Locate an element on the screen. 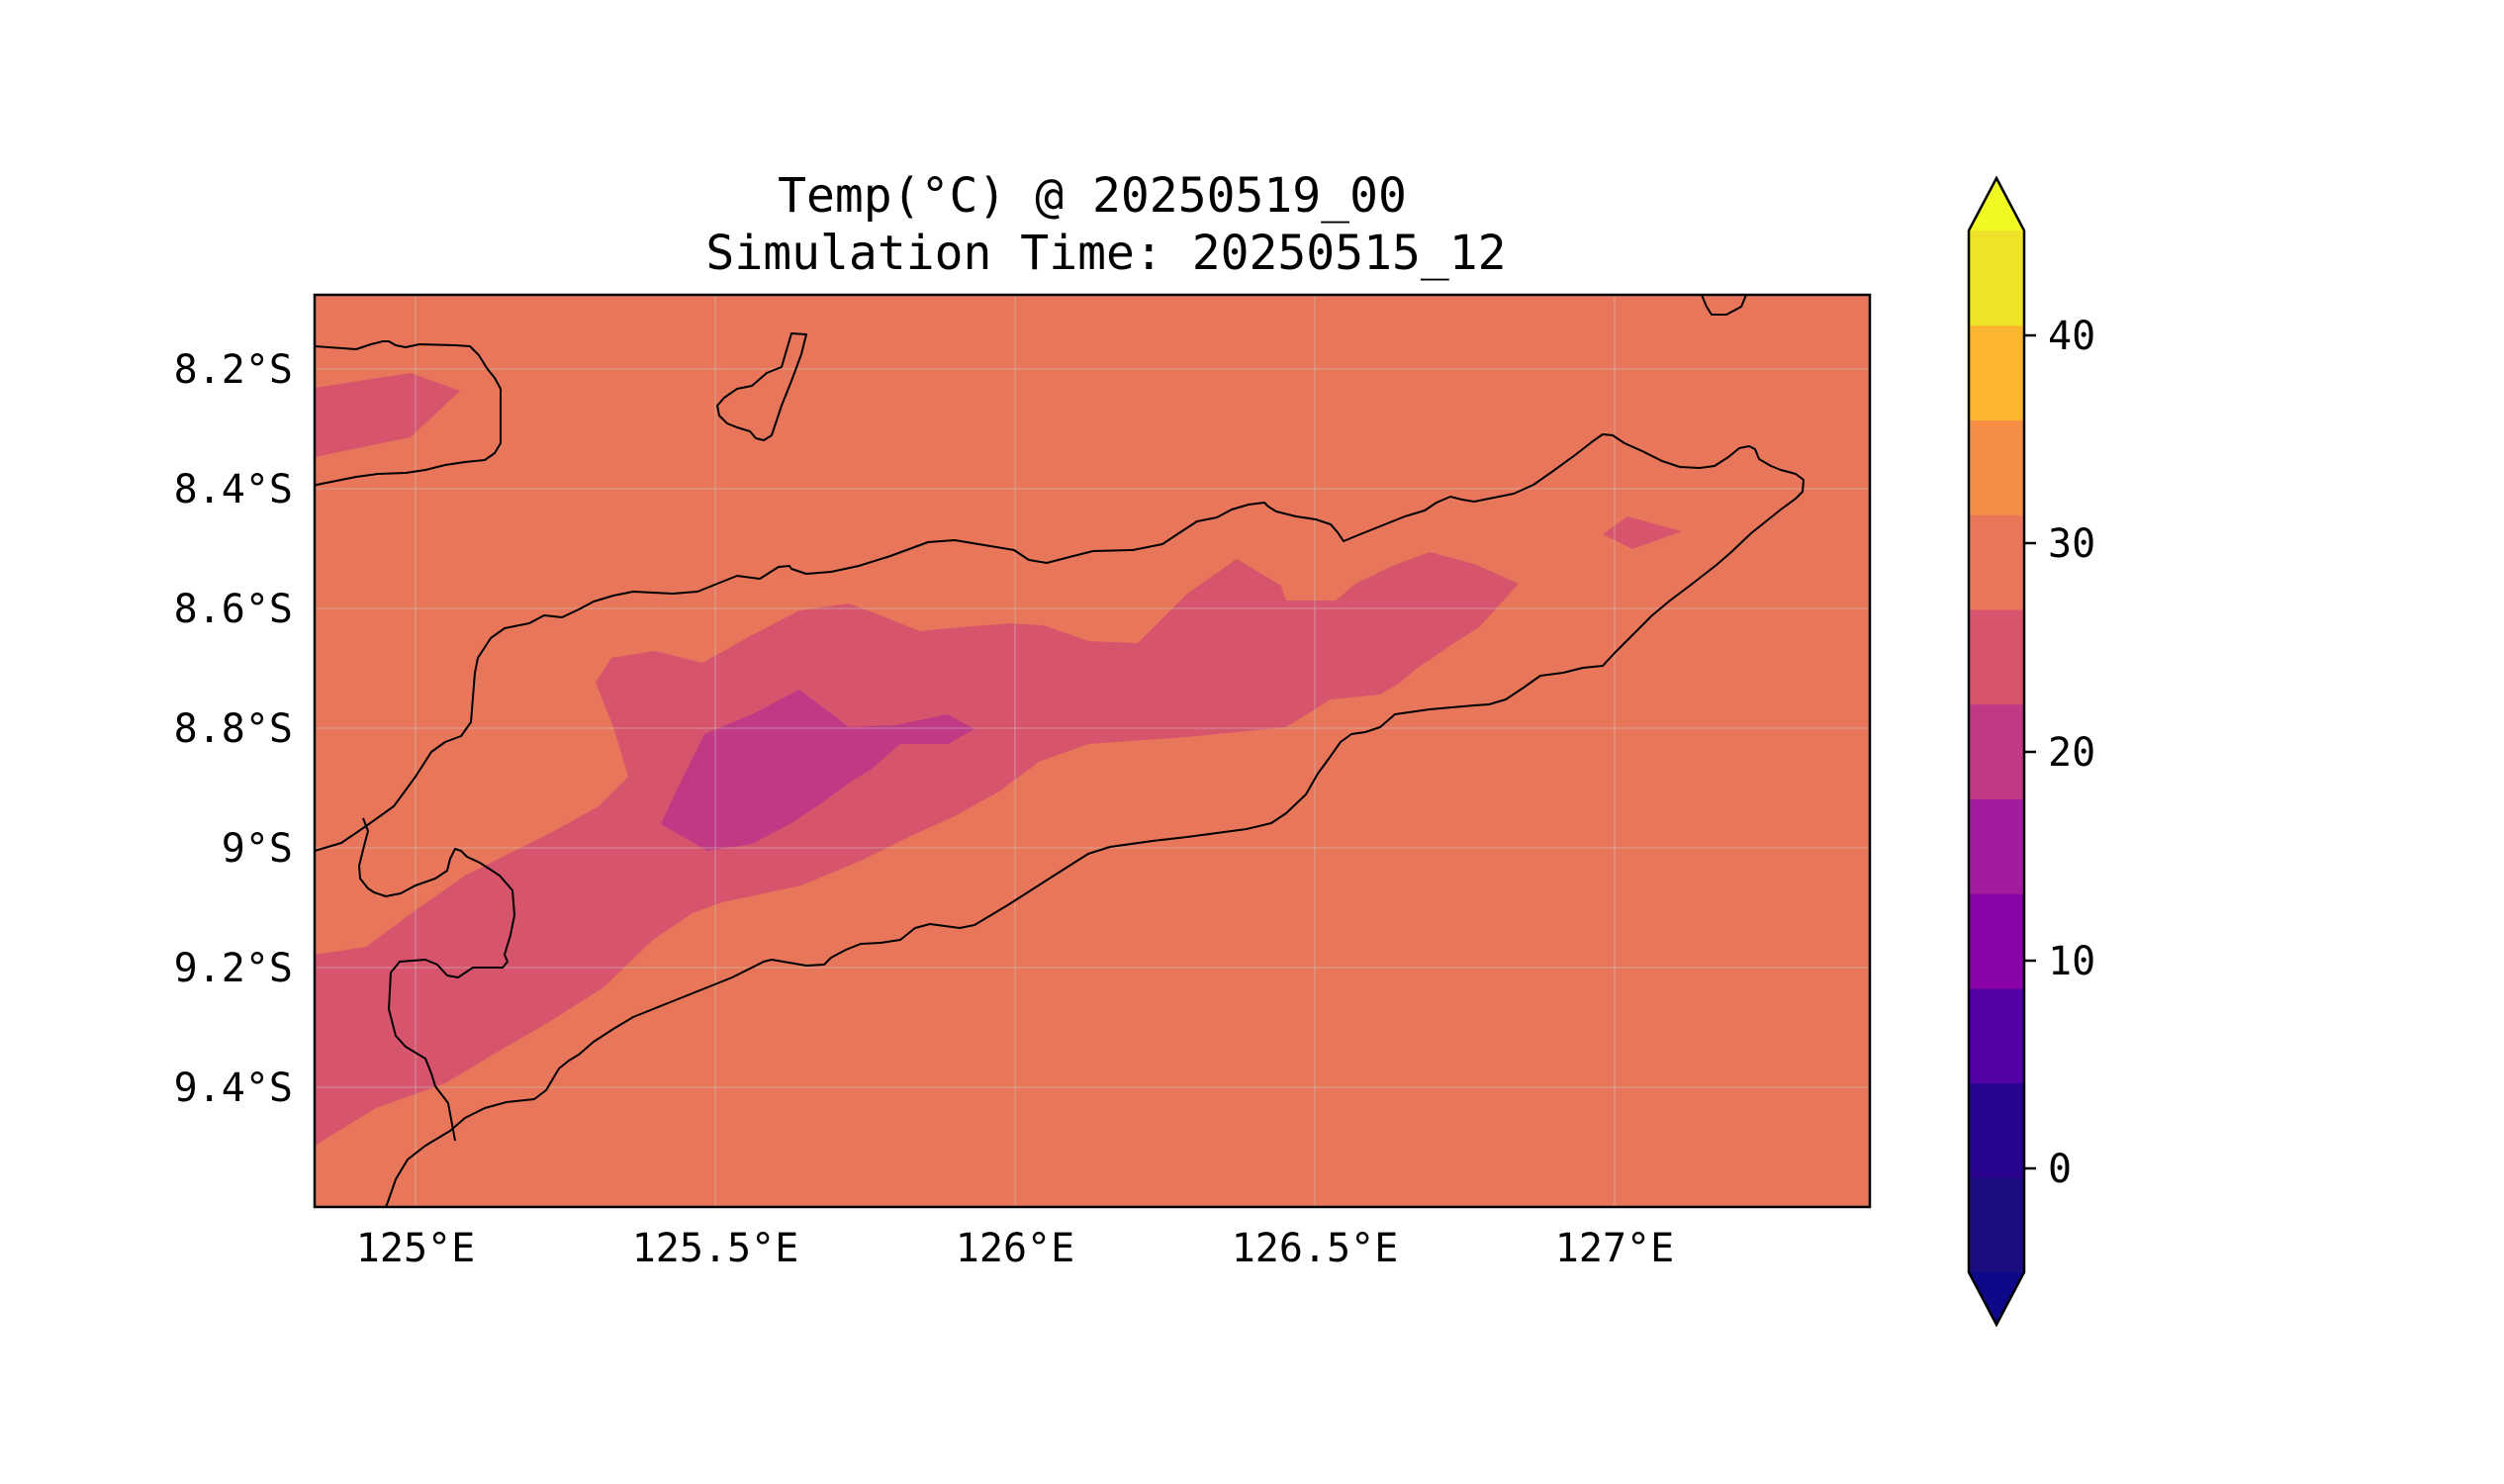  colorbar: 0 10 20 30 40 is located at coordinates (2031, 751).